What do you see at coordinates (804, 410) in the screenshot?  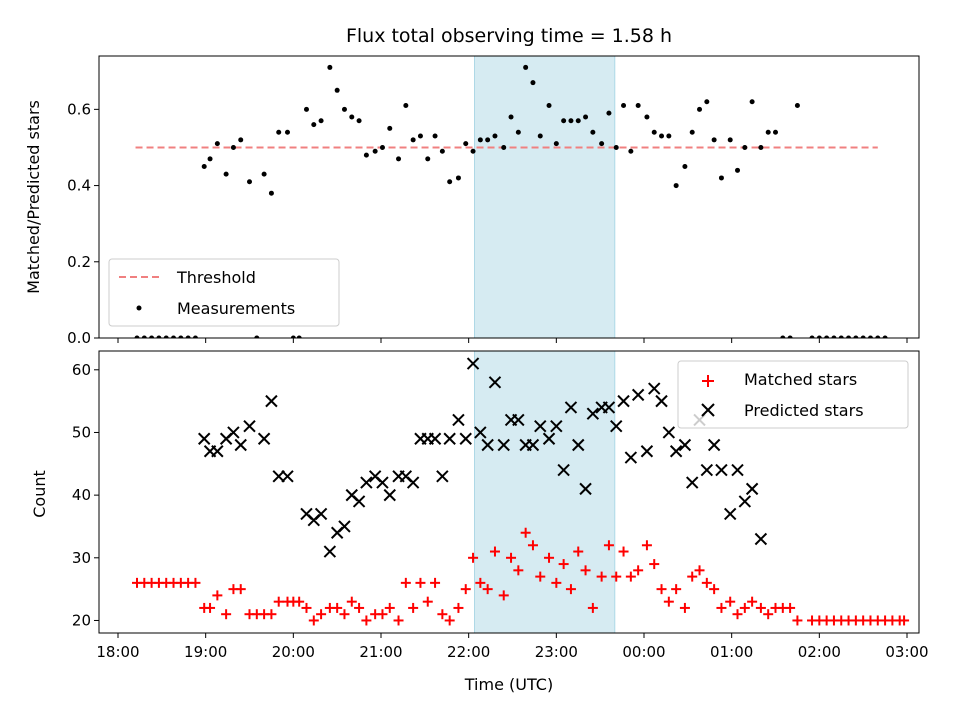 I see `legend-predicted-label: Predicted stars` at bounding box center [804, 410].